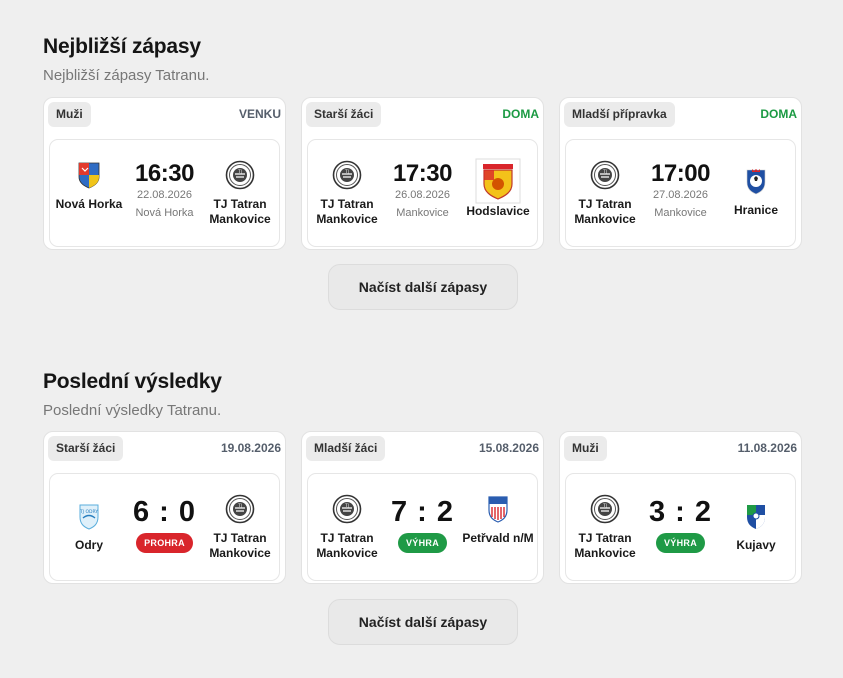 Image resolution: width=843 pixels, height=678 pixels. What do you see at coordinates (132, 410) in the screenshot?
I see `section-subtitle: Poslední výsledky Tatranu.` at bounding box center [132, 410].